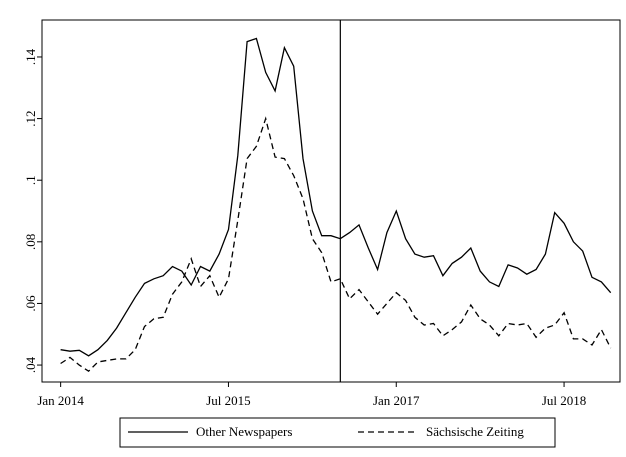 The width and height of the screenshot is (626, 457). What do you see at coordinates (30, 180) in the screenshot?
I see `y-tick-label: .1` at bounding box center [30, 180].